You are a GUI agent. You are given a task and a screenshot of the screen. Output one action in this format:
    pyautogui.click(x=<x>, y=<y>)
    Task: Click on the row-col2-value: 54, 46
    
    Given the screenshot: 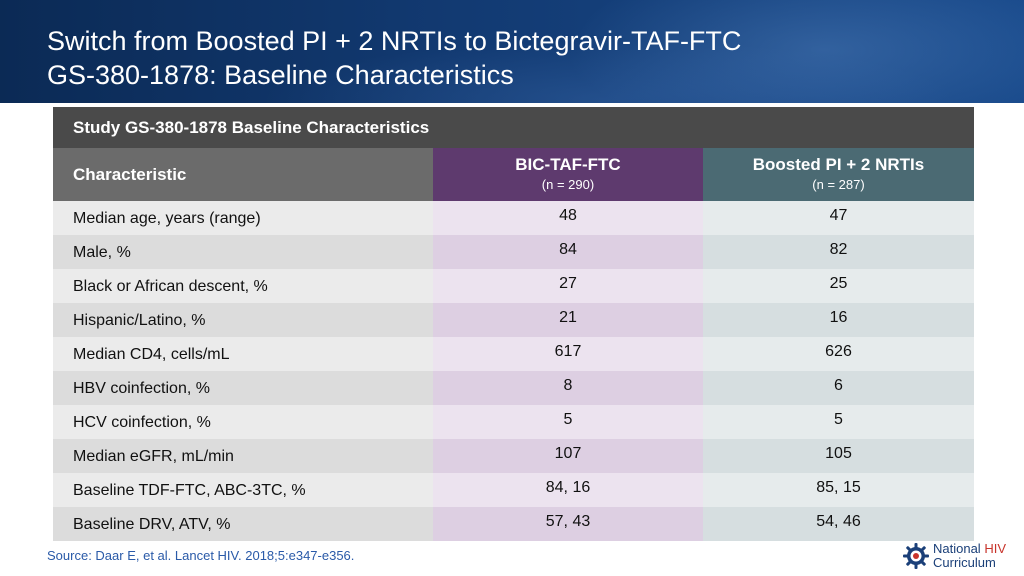 What is the action you would take?
    pyautogui.click(x=838, y=524)
    